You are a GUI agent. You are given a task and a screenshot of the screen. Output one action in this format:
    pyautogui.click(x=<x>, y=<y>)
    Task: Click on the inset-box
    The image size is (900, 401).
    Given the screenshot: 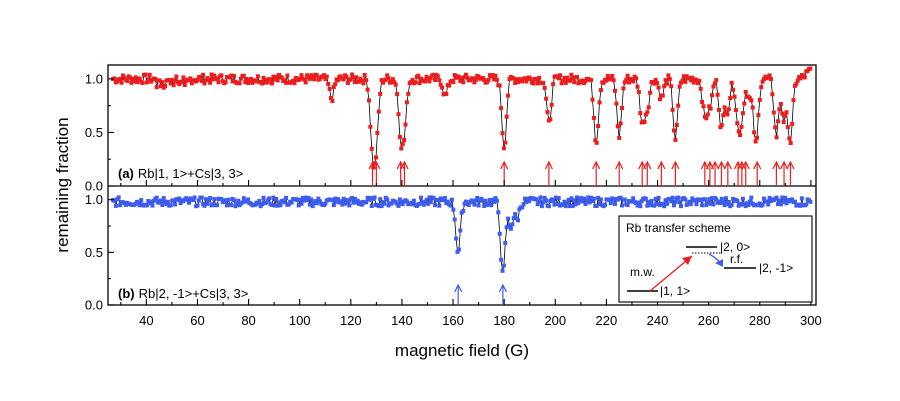 What is the action you would take?
    pyautogui.click(x=715, y=259)
    